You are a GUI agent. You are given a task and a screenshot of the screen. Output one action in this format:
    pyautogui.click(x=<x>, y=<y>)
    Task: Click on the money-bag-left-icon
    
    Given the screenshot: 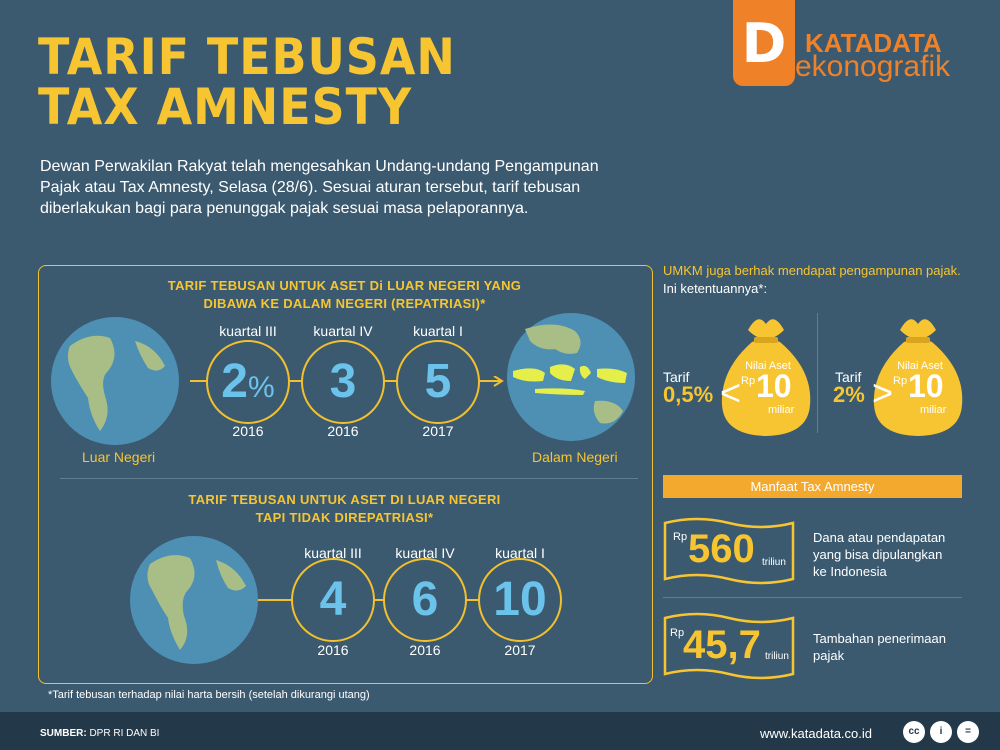 What is the action you would take?
    pyautogui.click(x=766, y=377)
    